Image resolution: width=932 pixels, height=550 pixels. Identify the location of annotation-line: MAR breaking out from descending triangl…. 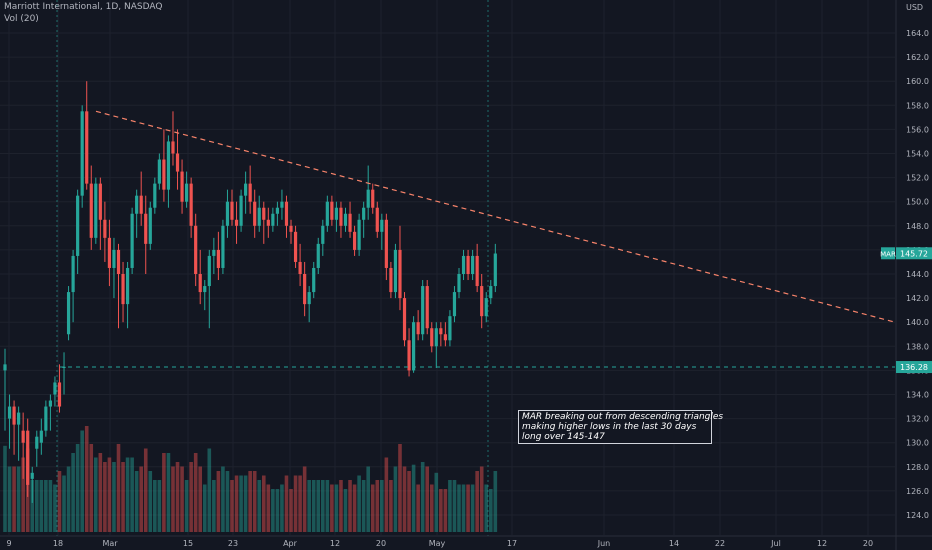
(623, 417).